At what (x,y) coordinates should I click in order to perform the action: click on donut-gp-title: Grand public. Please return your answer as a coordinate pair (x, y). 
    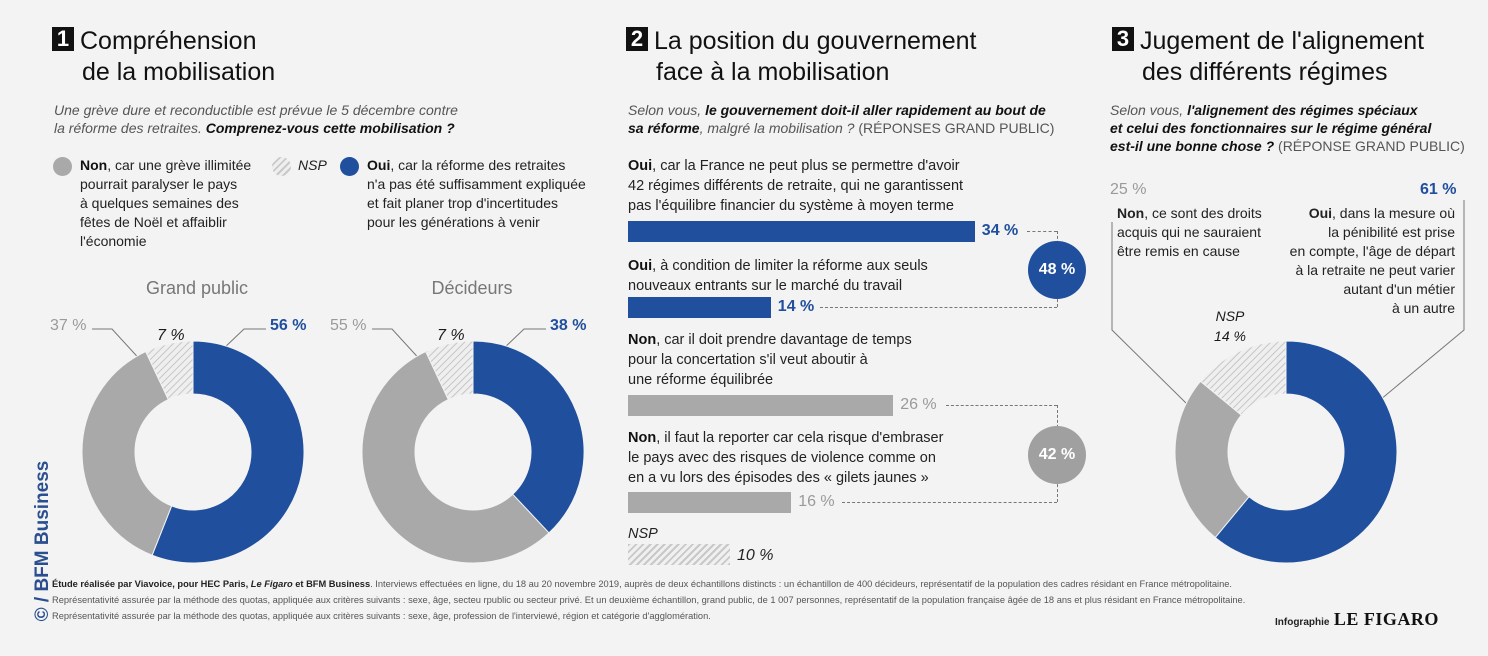
    Looking at the image, I should click on (197, 288).